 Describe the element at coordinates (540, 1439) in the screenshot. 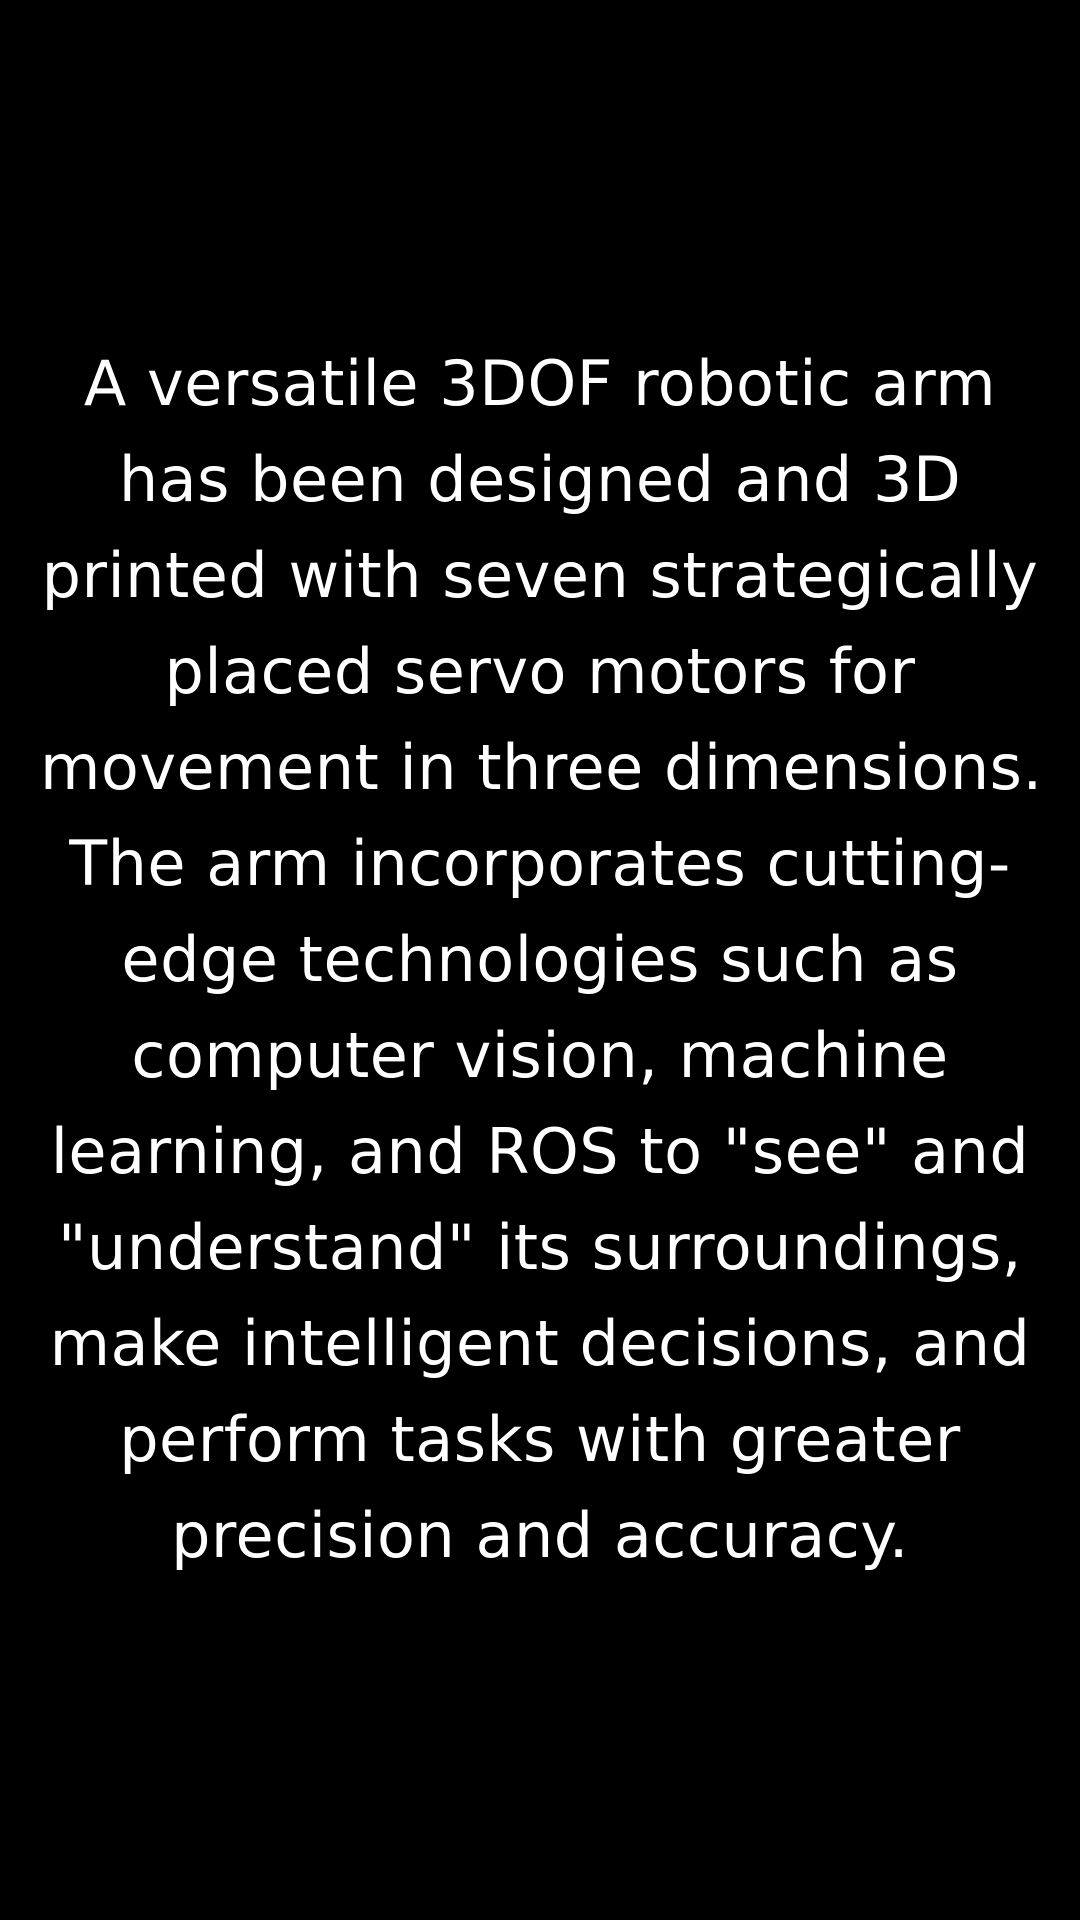

I see `caption-line: perform tasks with greater` at that location.